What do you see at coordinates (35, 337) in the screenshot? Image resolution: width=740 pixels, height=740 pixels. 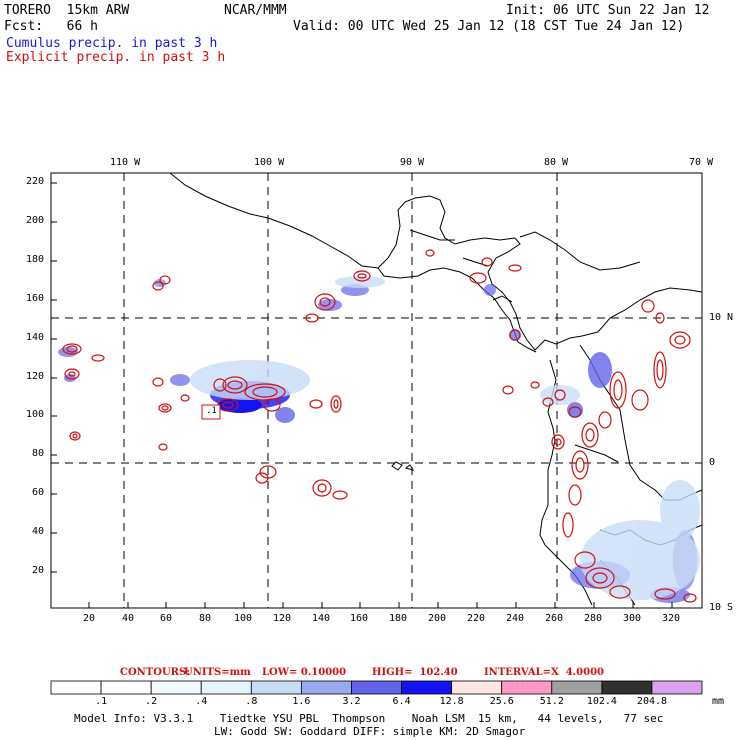 I see `y-tick: 140` at bounding box center [35, 337].